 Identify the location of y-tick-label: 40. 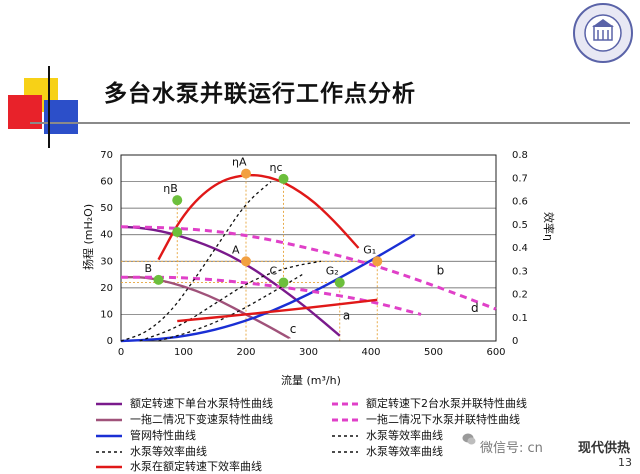
(106, 235).